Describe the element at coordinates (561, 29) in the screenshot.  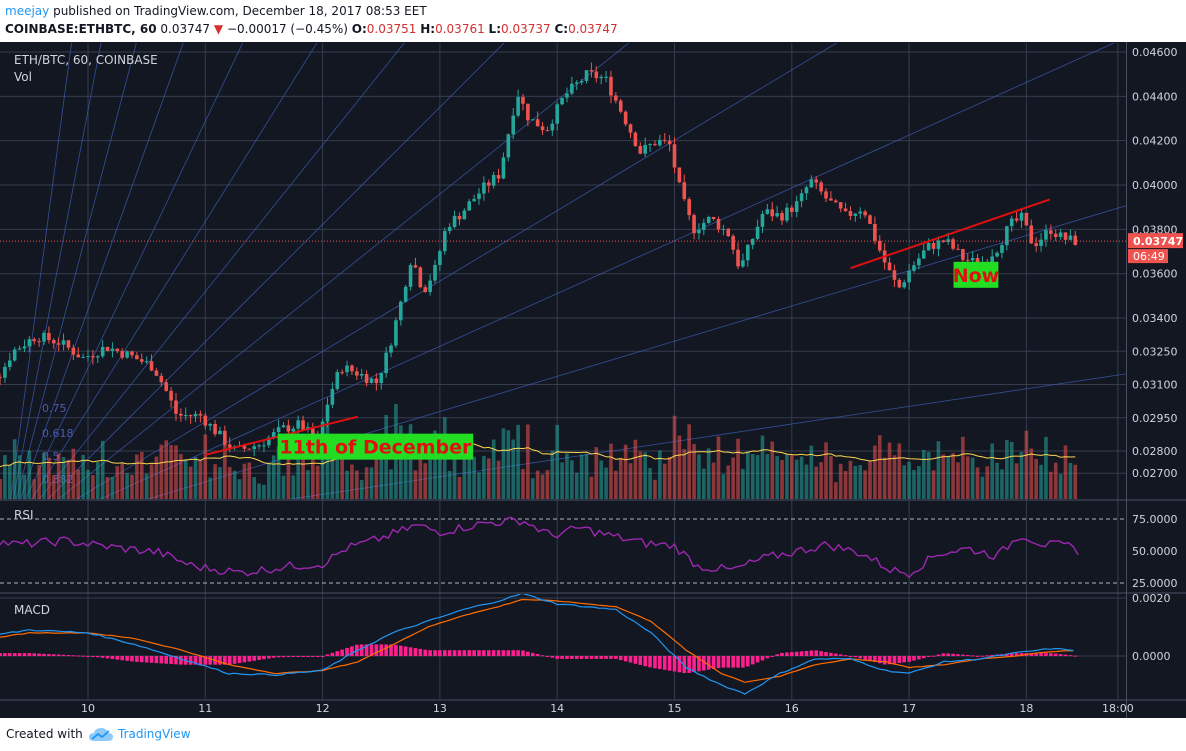
I see `close-label: C:` at that location.